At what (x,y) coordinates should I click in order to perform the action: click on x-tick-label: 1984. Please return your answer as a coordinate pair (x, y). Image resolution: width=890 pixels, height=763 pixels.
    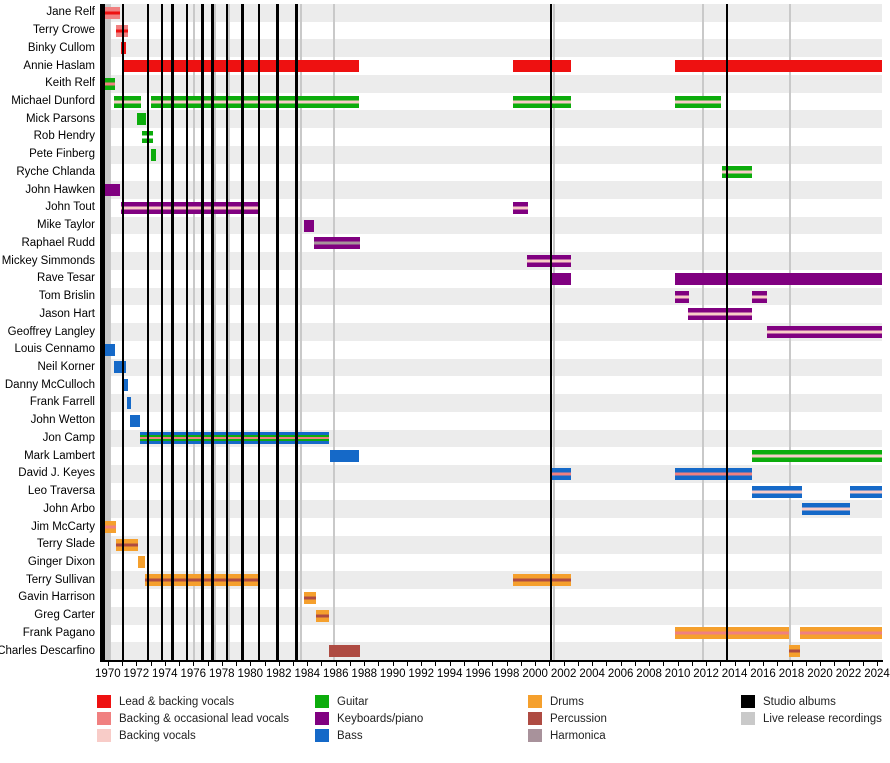
    Looking at the image, I should click on (307, 674).